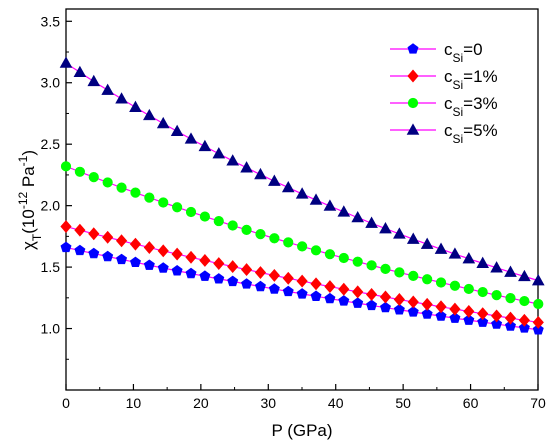  Describe the element at coordinates (301, 430) in the screenshot. I see `x-axis-title: P (GPa)` at that location.